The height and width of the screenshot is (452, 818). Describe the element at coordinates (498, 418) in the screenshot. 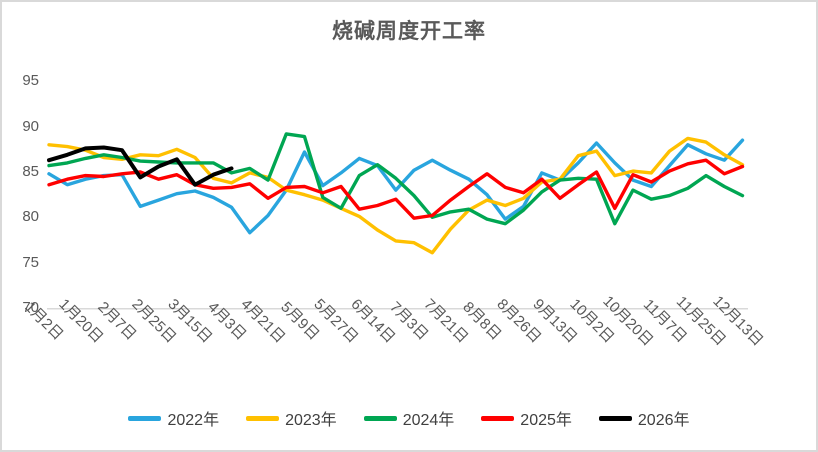

I see `legend-swatch-2025年` at that location.